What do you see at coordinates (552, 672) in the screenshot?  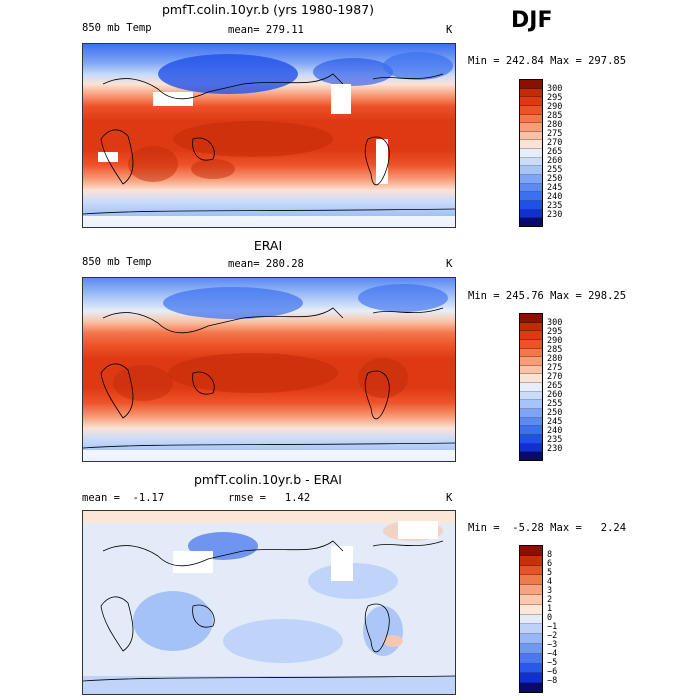 I see `colorbar-tick-label: −6` at bounding box center [552, 672].